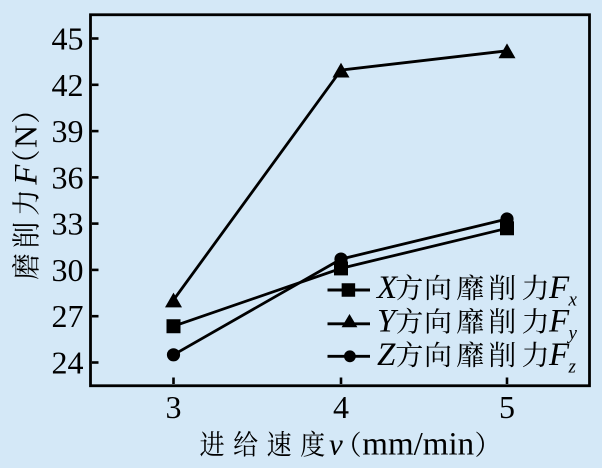  Describe the element at coordinates (388, 322) in the screenshot. I see `svg-text: Y` at that location.